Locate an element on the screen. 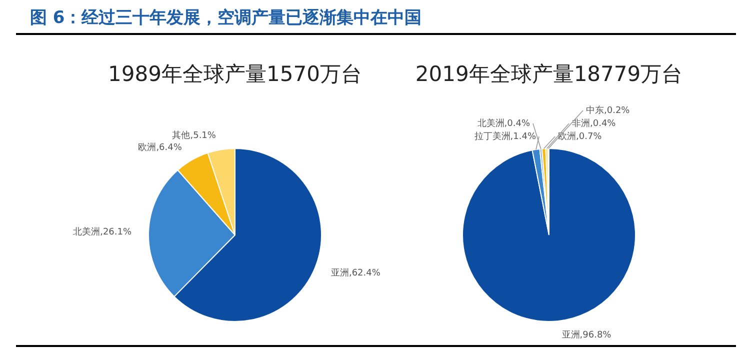  chart-title: 2019年全球产量18779万台 is located at coordinates (549, 74).